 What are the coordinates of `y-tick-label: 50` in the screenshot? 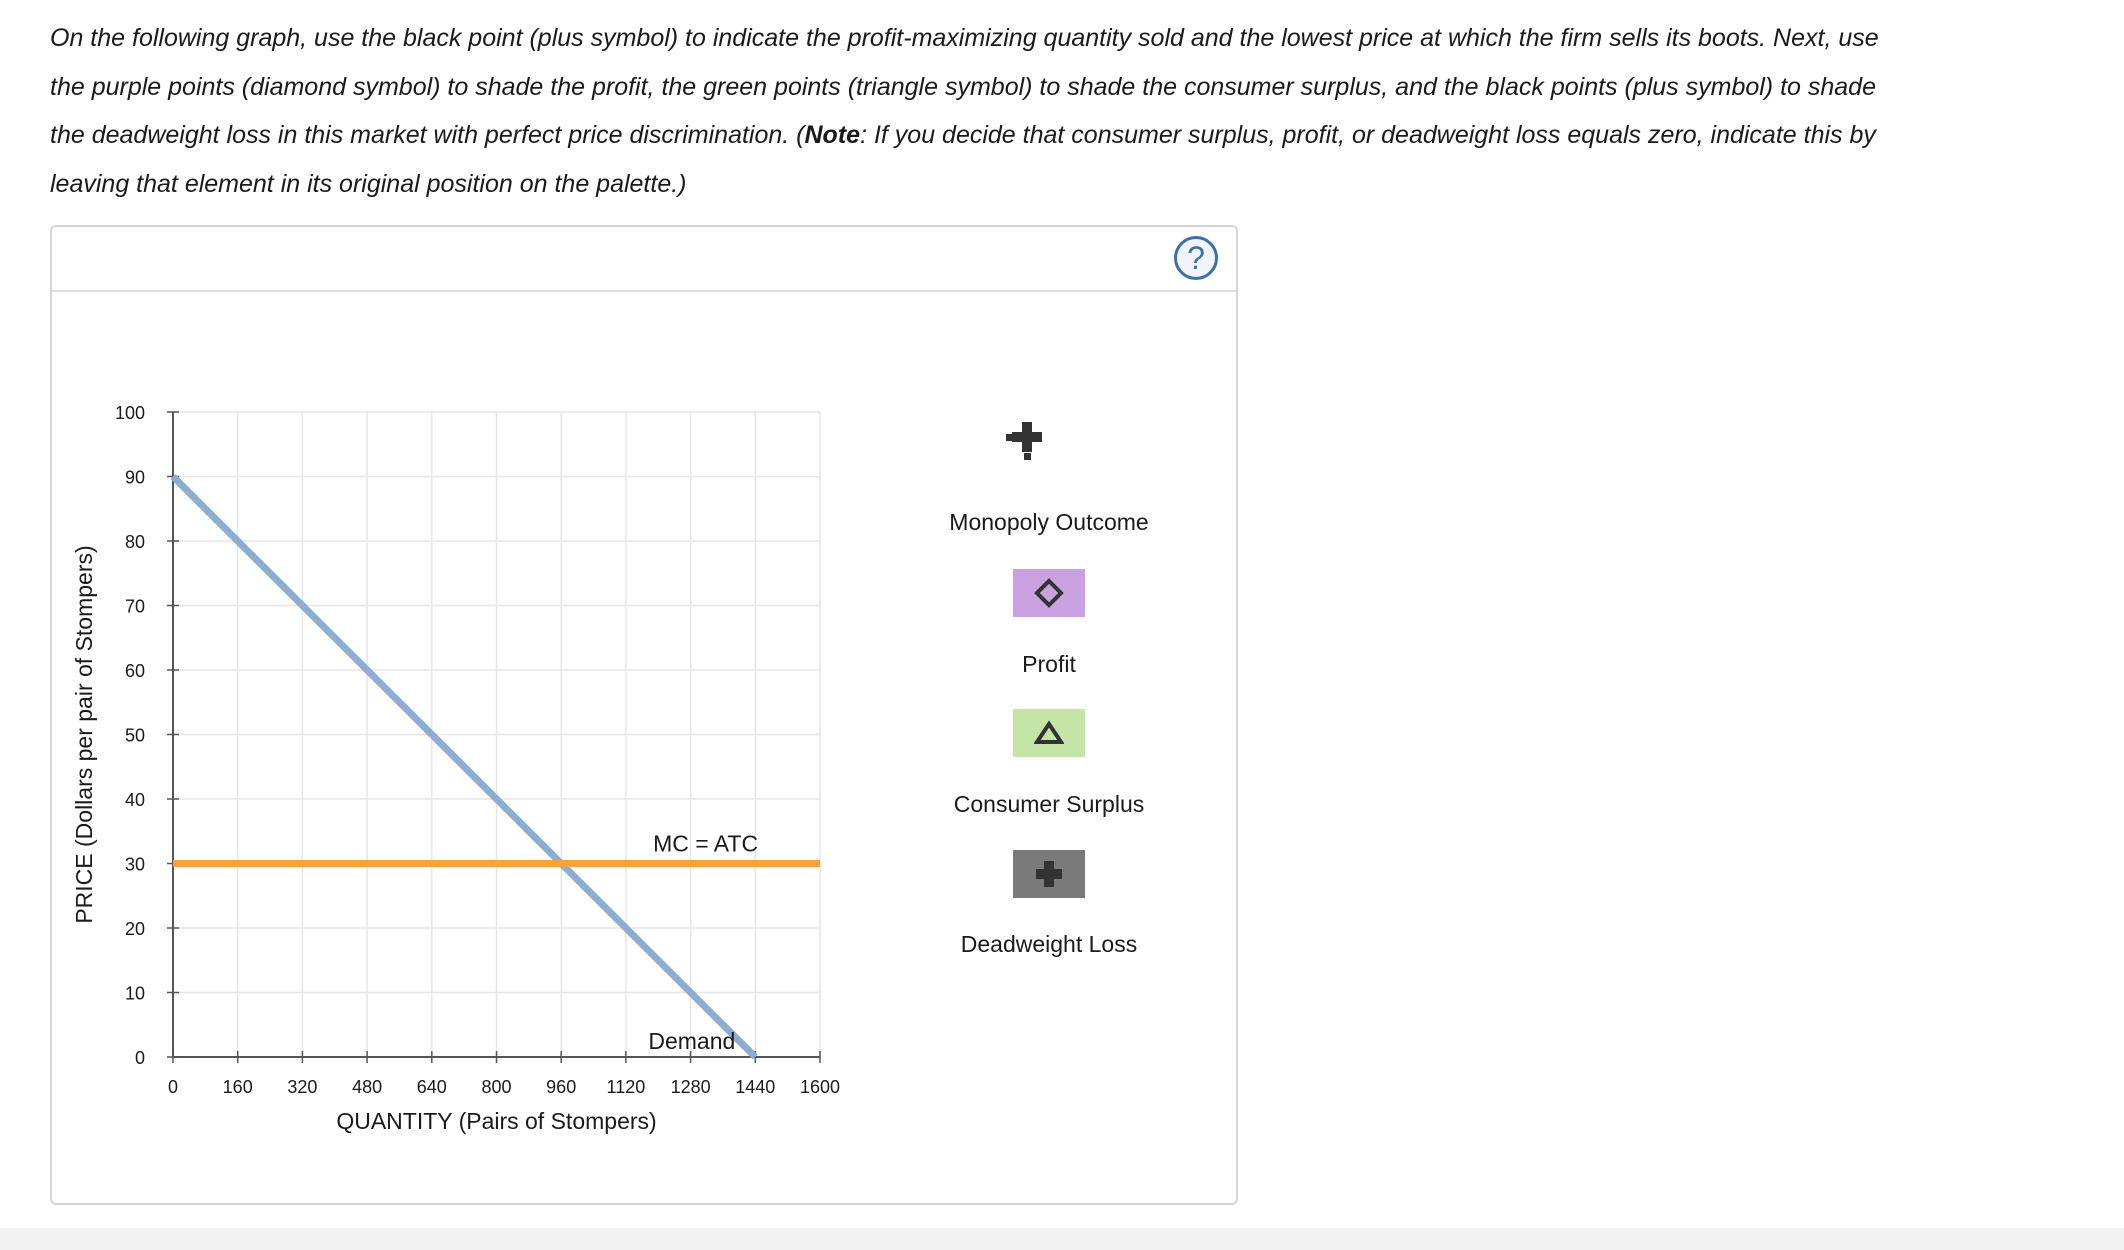 It's located at (135, 736).